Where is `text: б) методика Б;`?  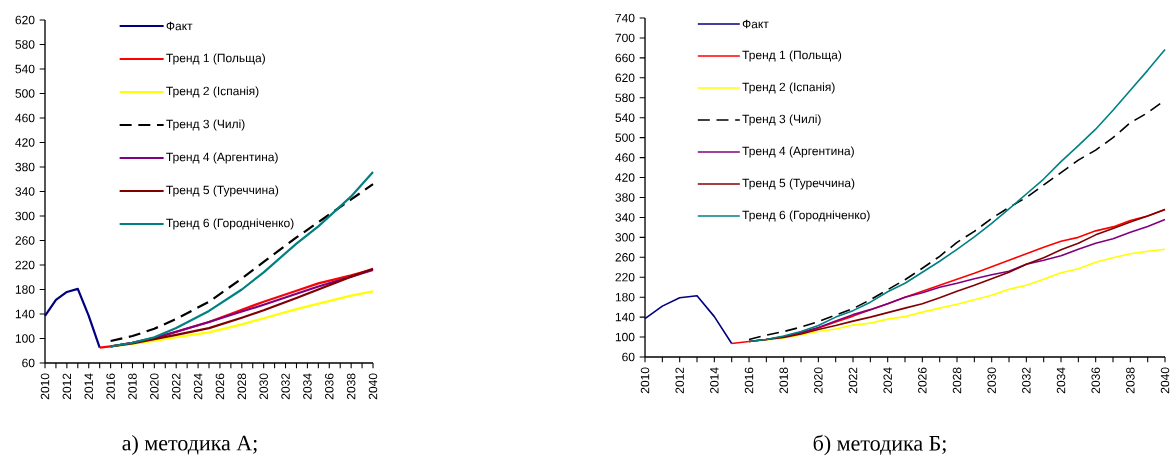
text: б) методика Б; is located at coordinates (879, 445).